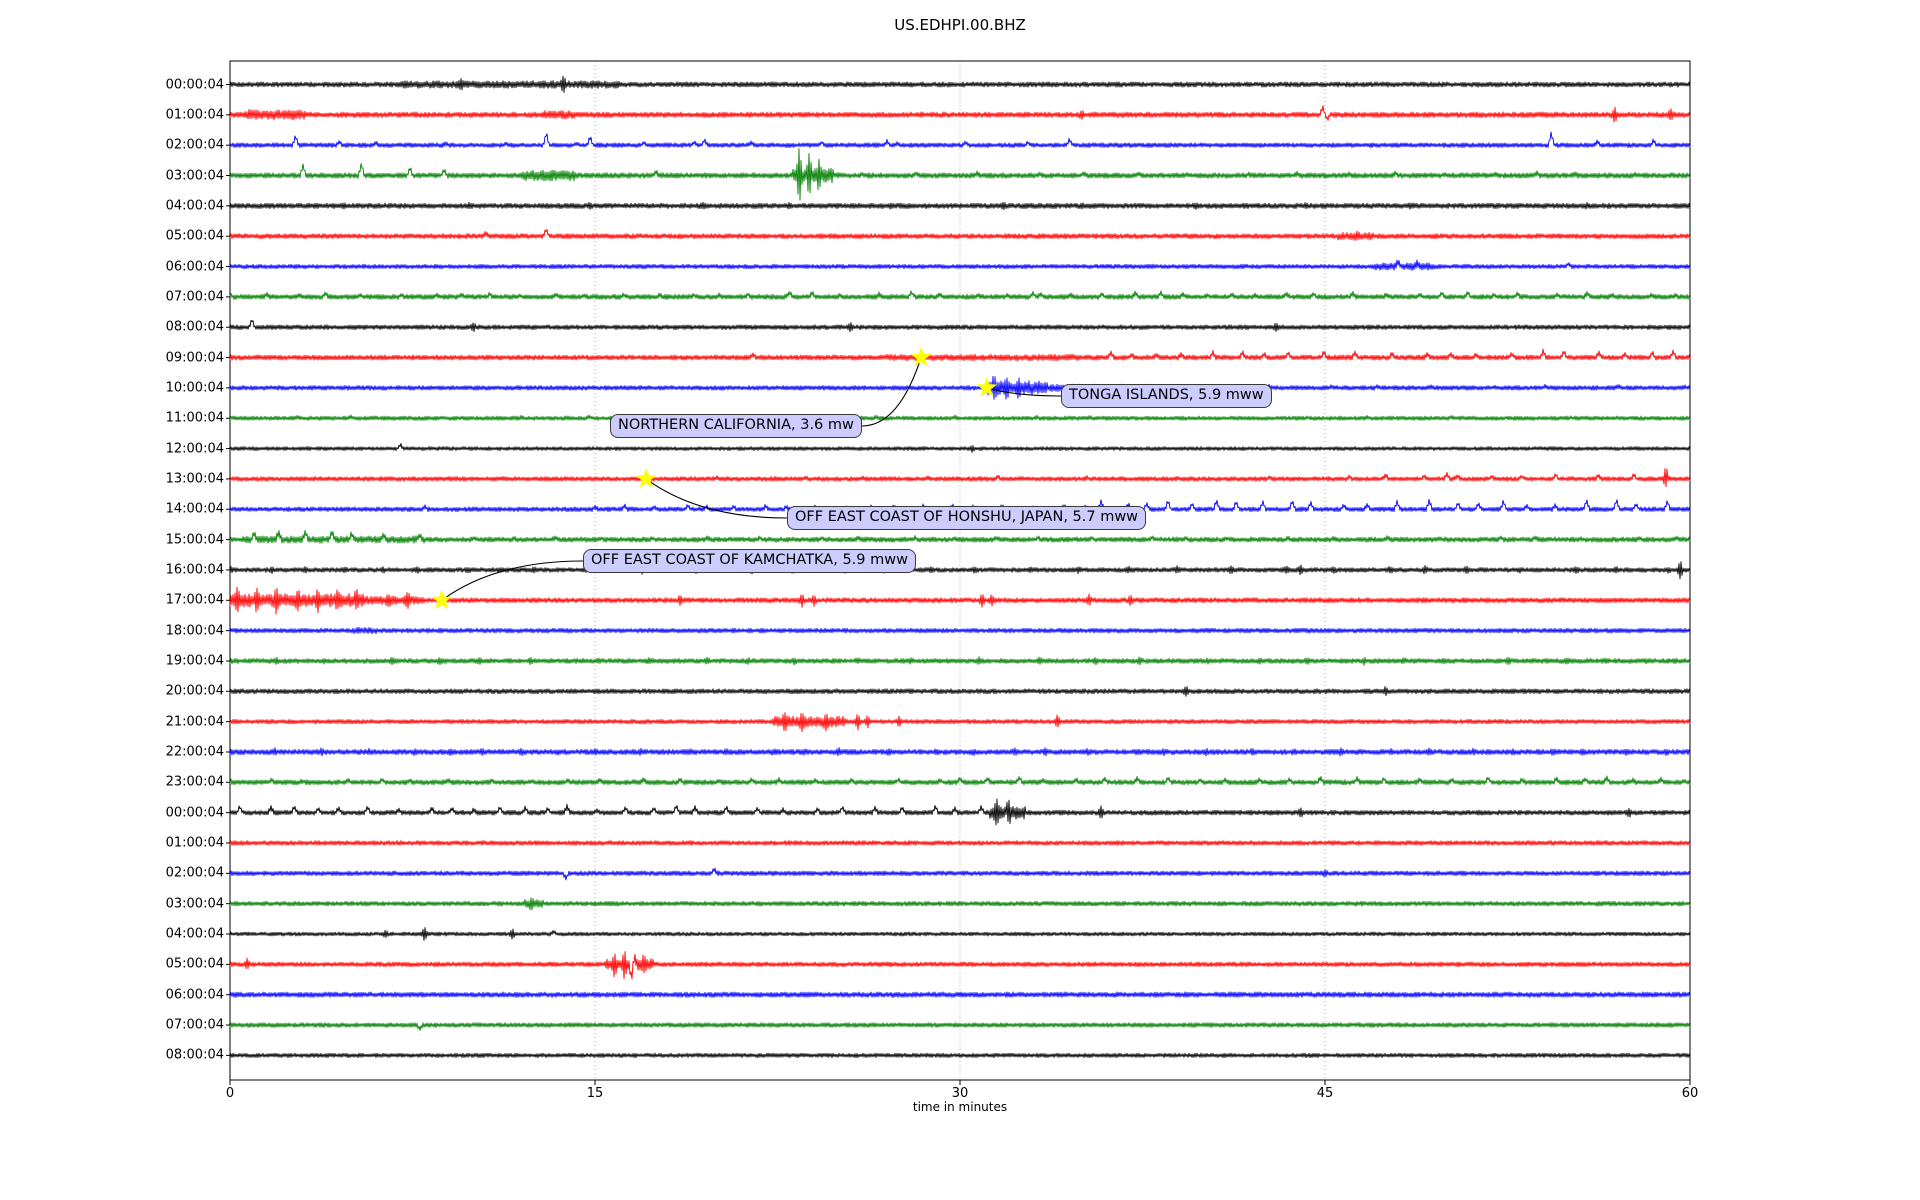 The width and height of the screenshot is (1920, 1200). What do you see at coordinates (194, 722) in the screenshot?
I see `y-tick-label: 21:00:04` at bounding box center [194, 722].